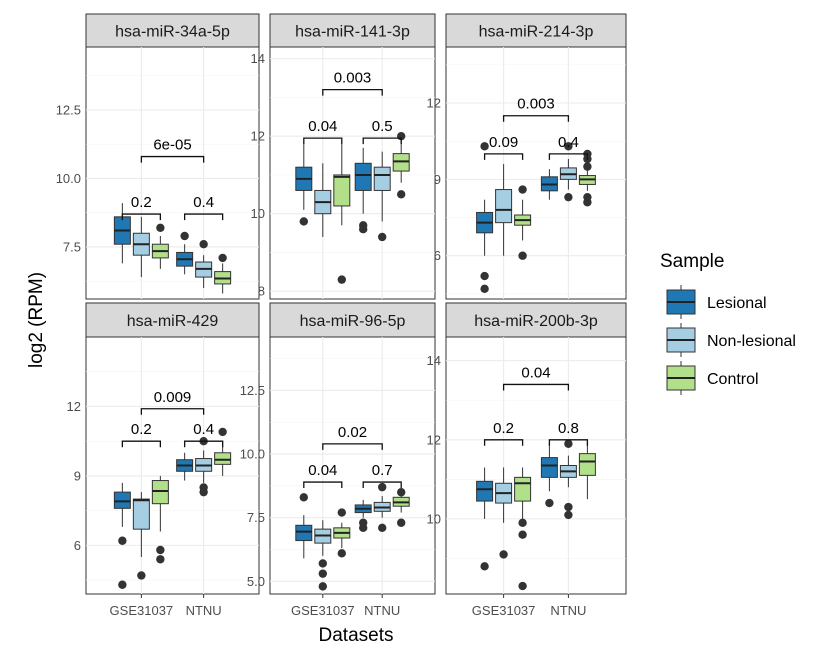 The image size is (815, 650). I want to click on x-axis-ticks: GSE31037 NTNU GSE31037 NTNU GSE31037 NTNU, so click(348, 606).